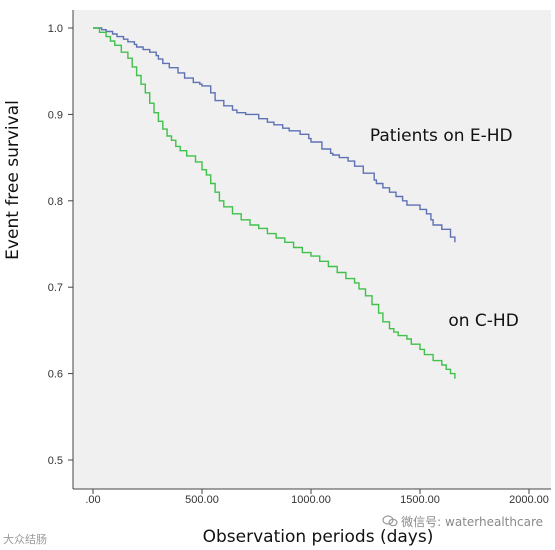 The height and width of the screenshot is (550, 555). What do you see at coordinates (55, 288) in the screenshot?
I see `y-tick-label: 0.7` at bounding box center [55, 288].